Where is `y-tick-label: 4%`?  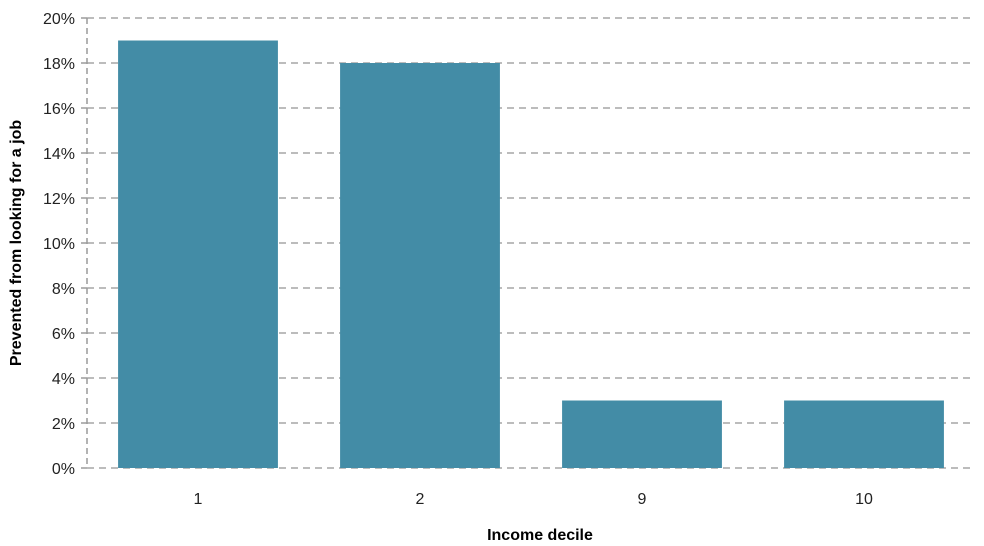 y-tick-label: 4% is located at coordinates (63, 379).